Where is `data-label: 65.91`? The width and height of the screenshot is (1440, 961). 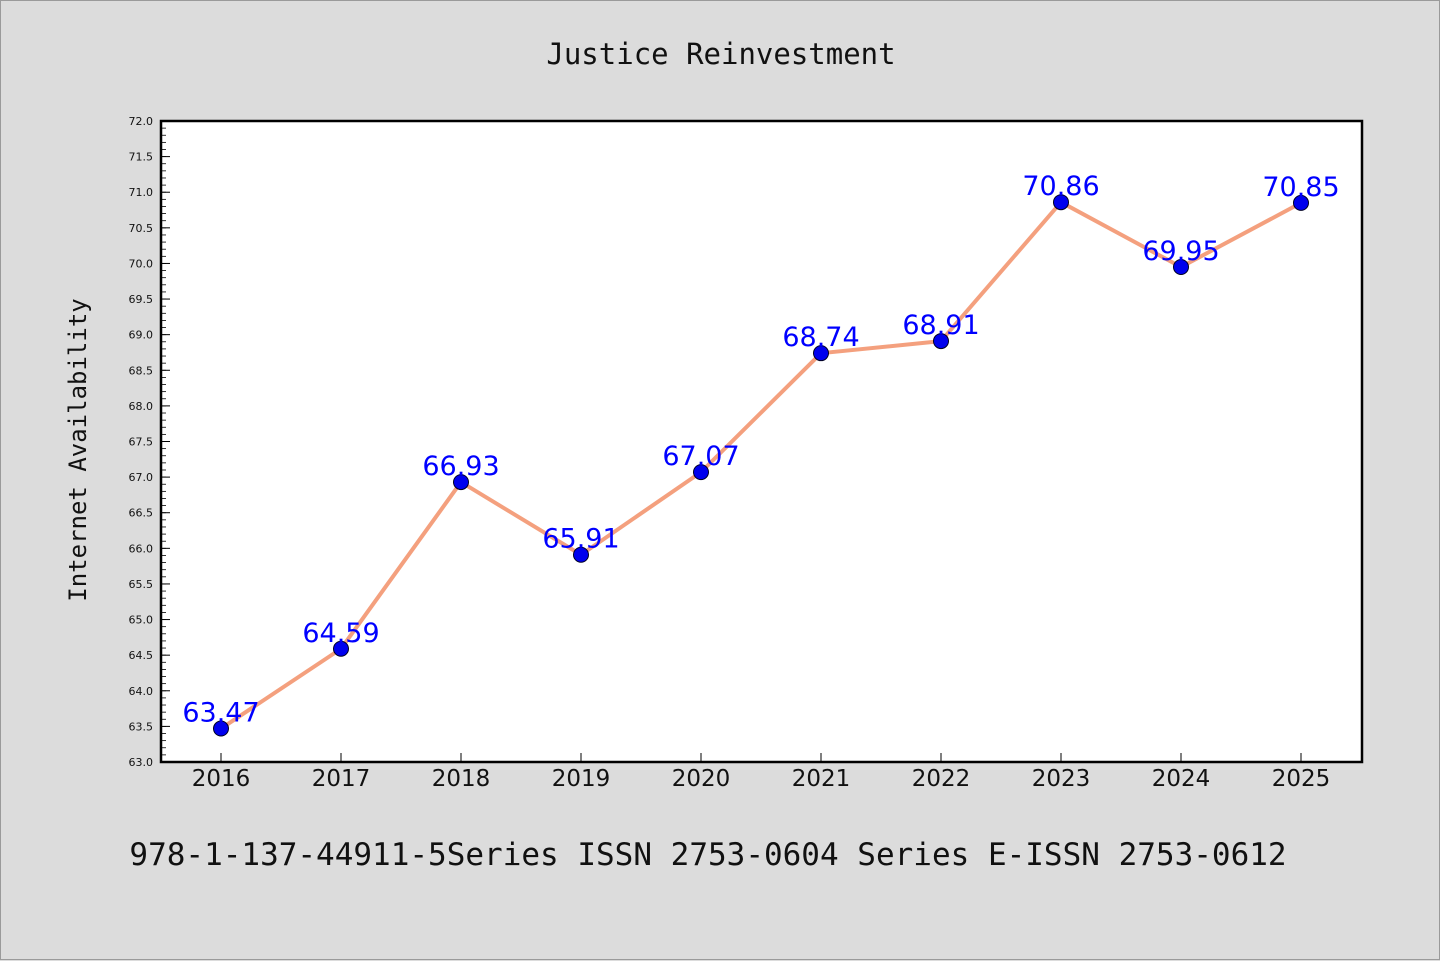
data-label: 65.91 is located at coordinates (580, 539).